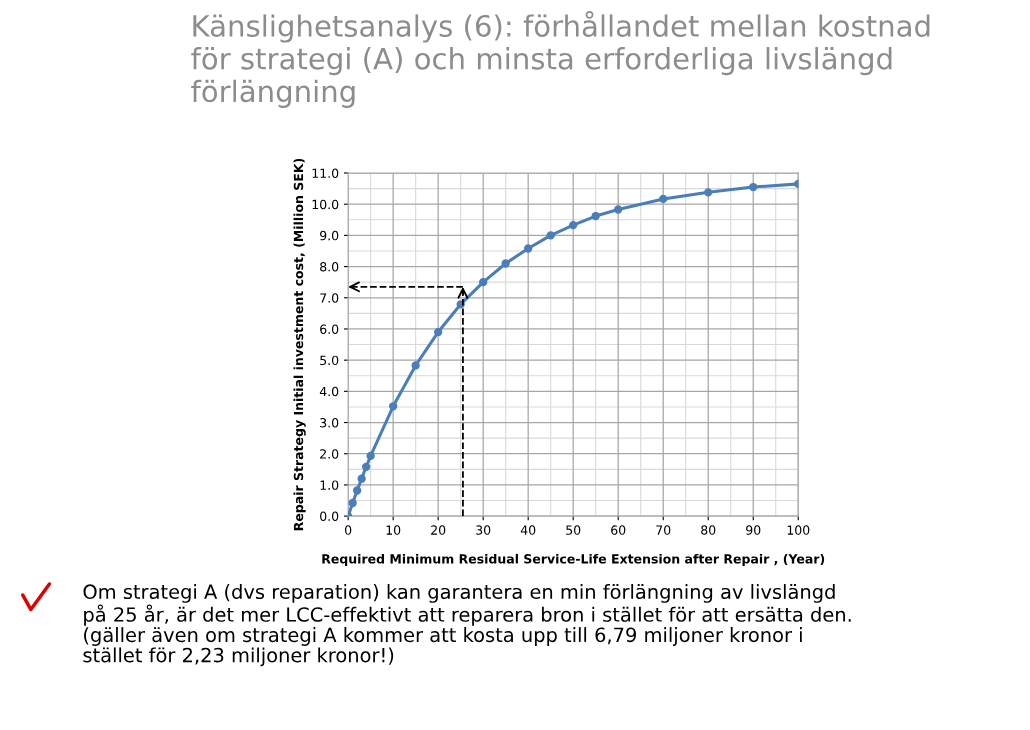 The width and height of the screenshot is (1030, 730). I want to click on x-tick-label: 50, so click(573, 530).